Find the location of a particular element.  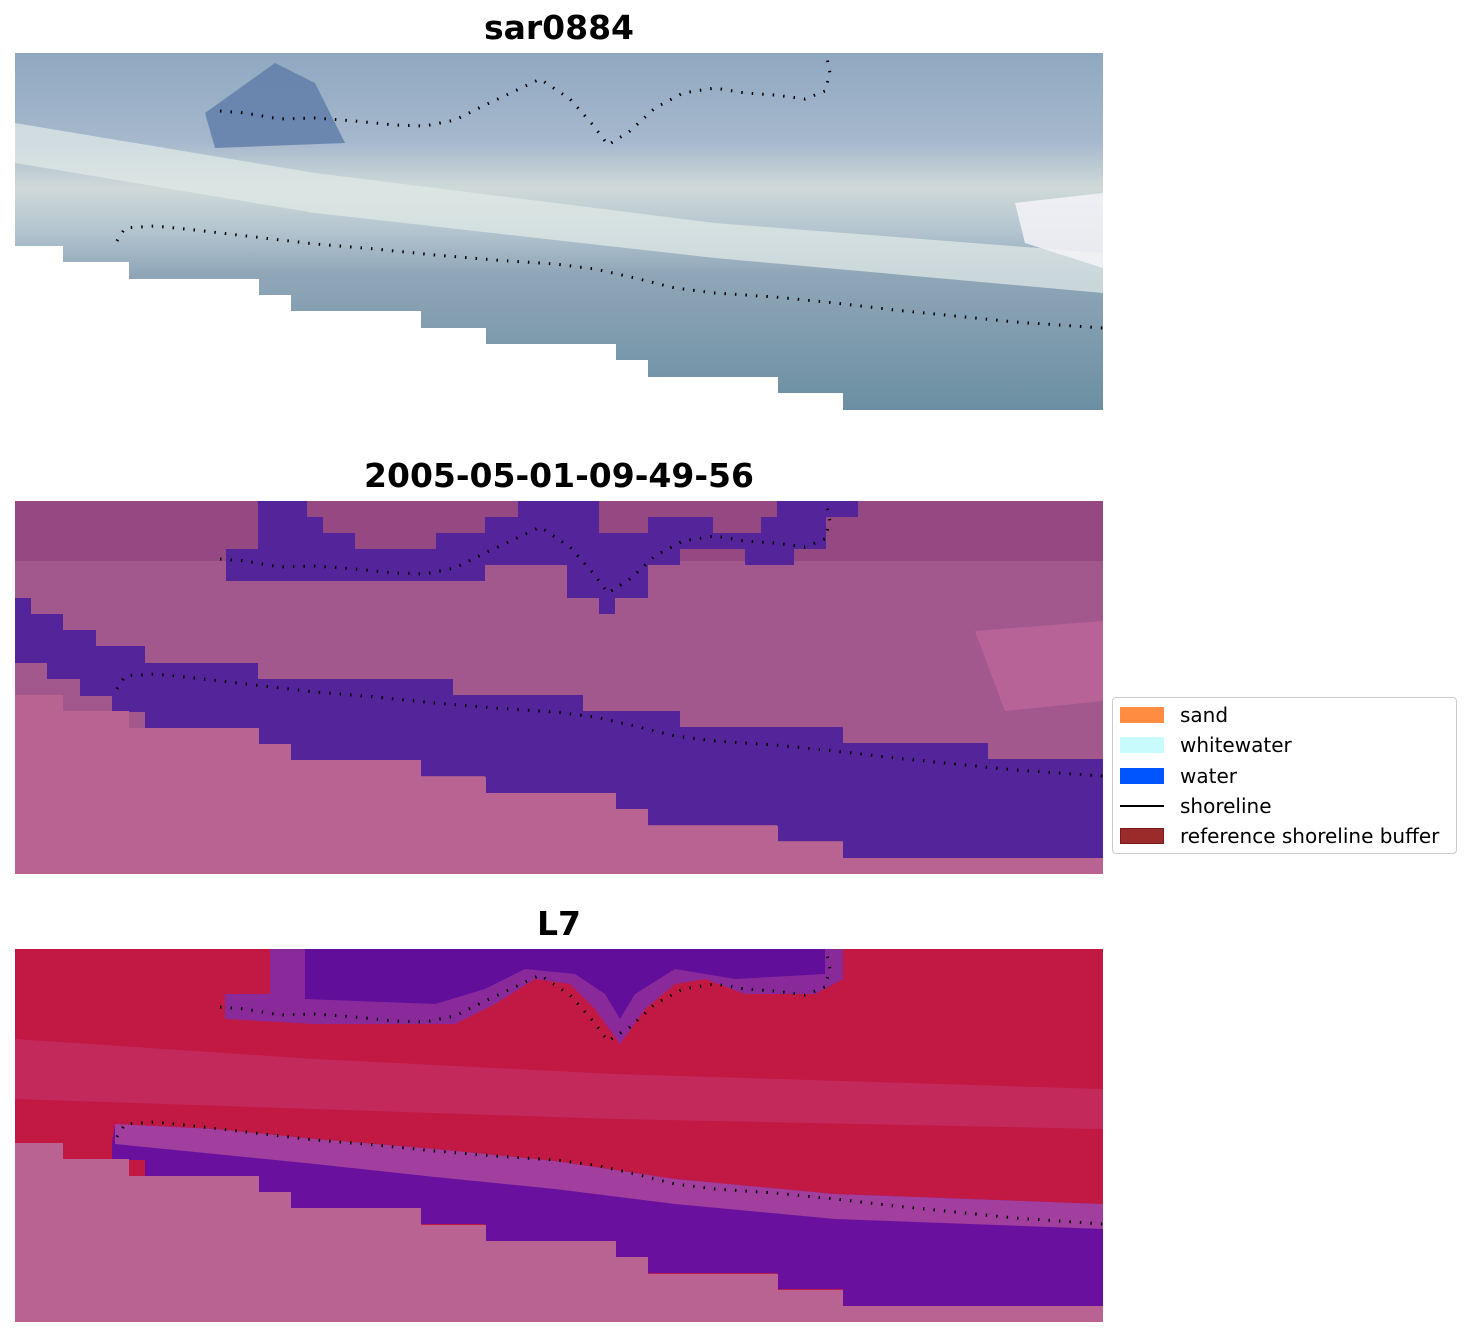

shoreline-line-swatch is located at coordinates (1142, 806).